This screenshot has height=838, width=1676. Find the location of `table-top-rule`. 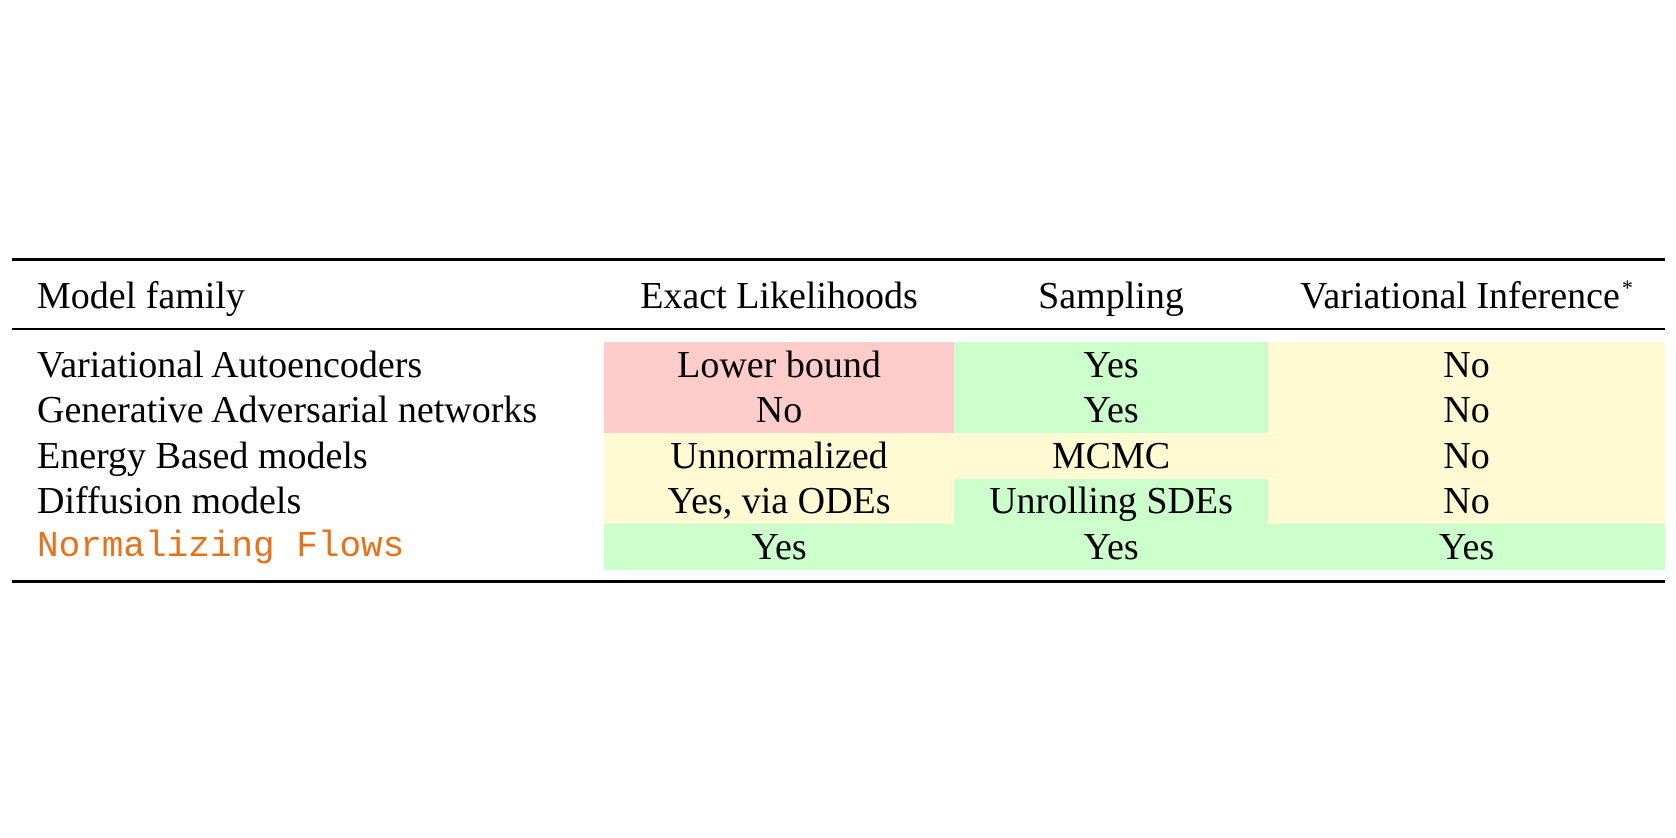

table-top-rule is located at coordinates (838, 259).